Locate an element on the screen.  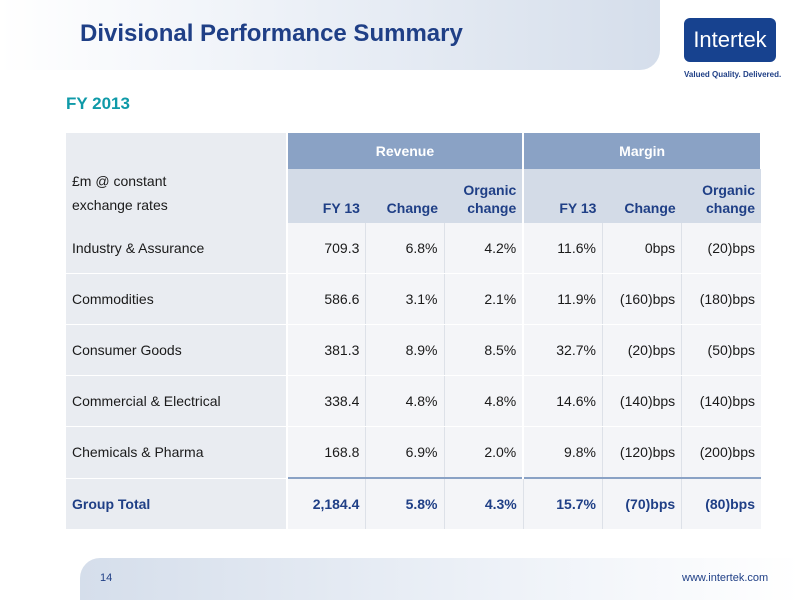
cell-margin-change: (120)bps is located at coordinates (641, 452).